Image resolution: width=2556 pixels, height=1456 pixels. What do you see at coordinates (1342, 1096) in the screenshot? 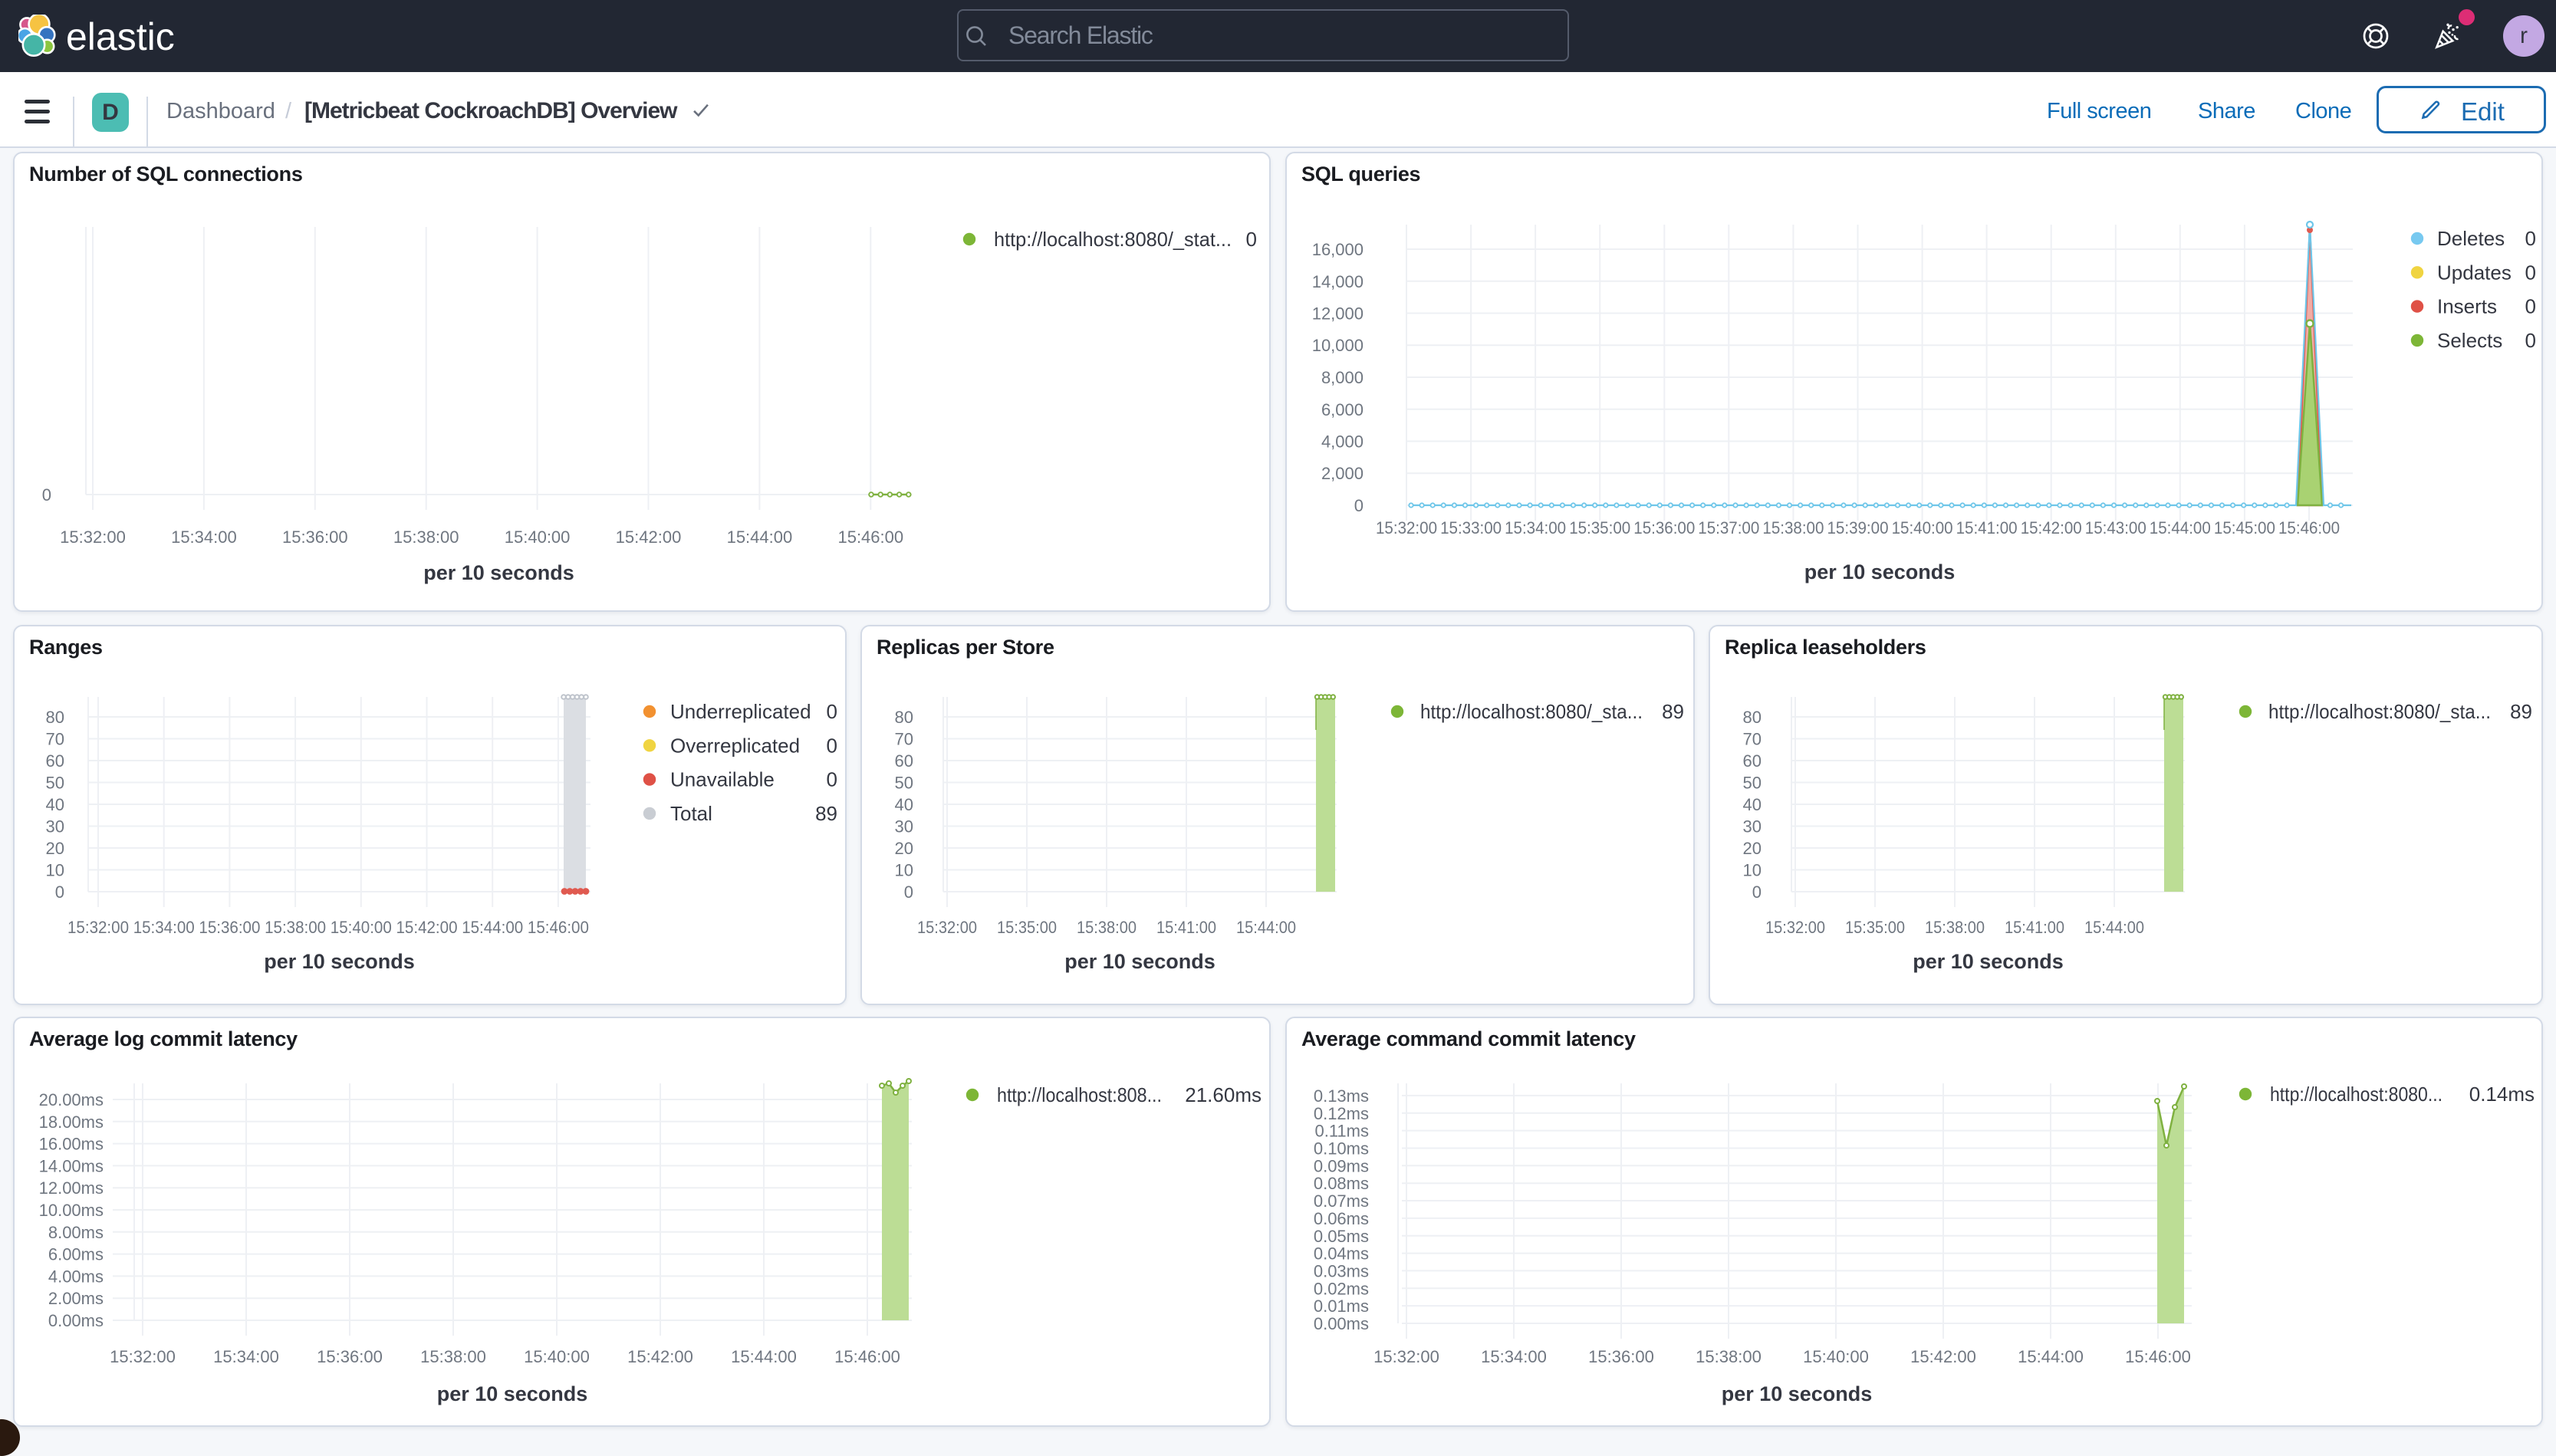
I see `svg-text: 0.13ms` at bounding box center [1342, 1096].